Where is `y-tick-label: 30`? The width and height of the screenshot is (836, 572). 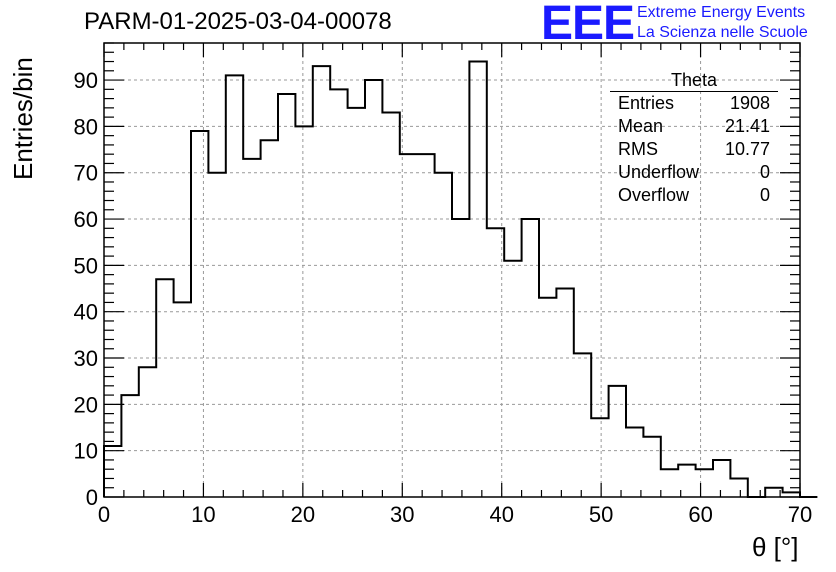 y-tick-label: 30 is located at coordinates (86, 358).